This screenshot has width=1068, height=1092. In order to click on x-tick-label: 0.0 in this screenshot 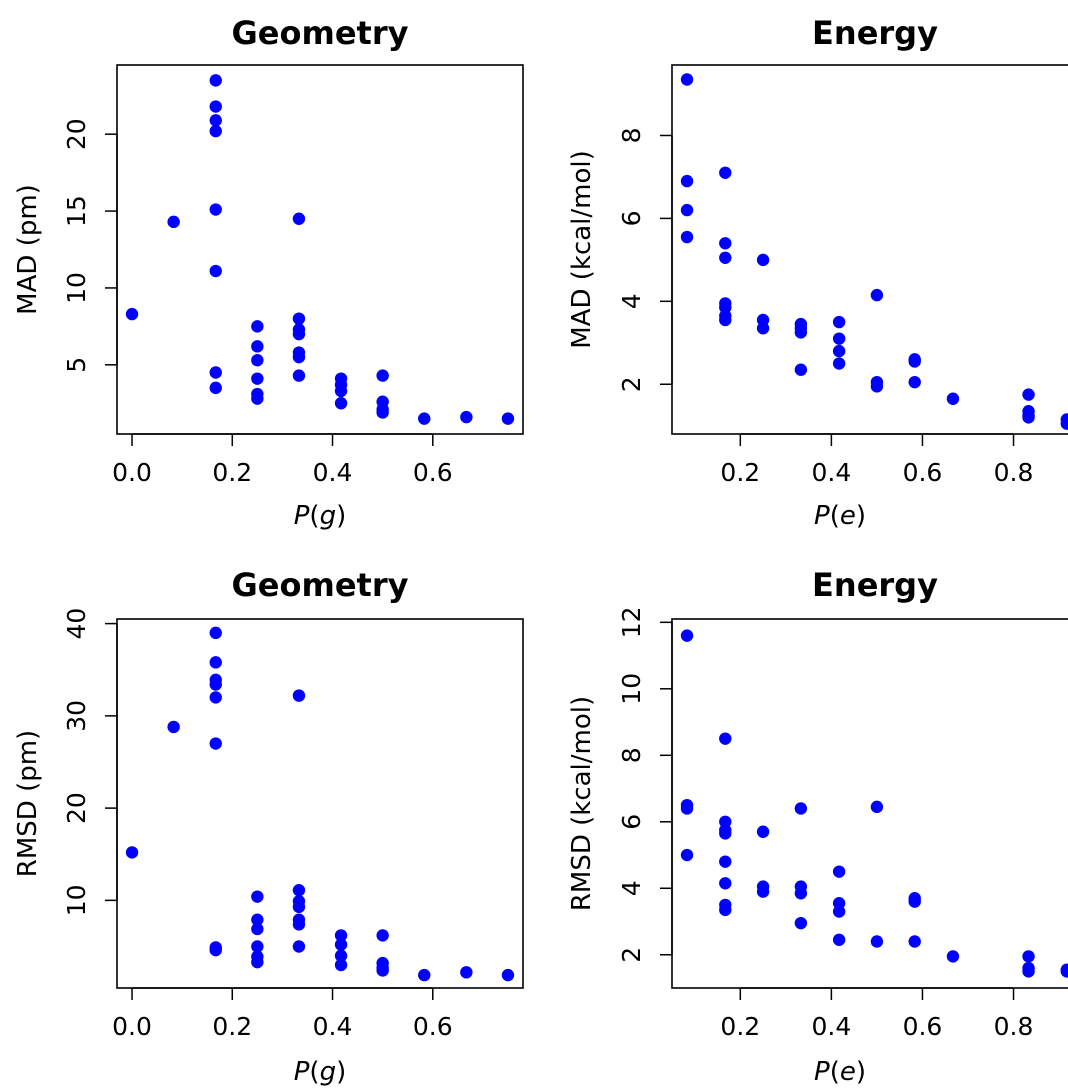, I will do `click(132, 472)`.